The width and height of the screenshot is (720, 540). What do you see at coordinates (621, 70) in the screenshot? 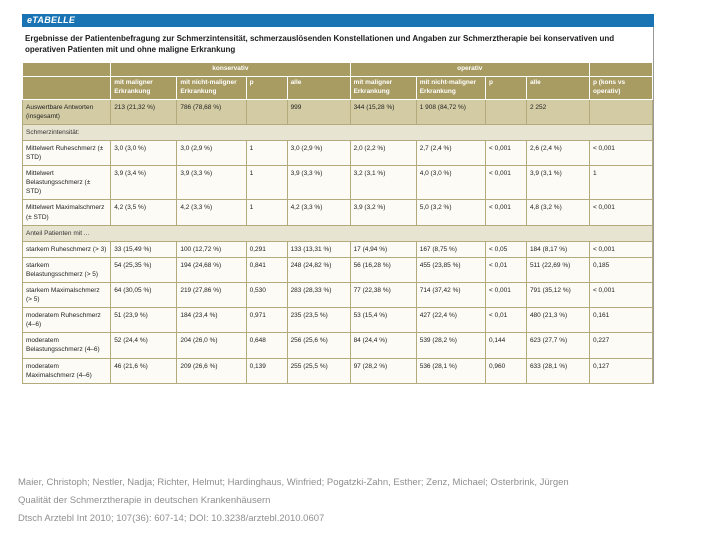
I see `group-header-spacer` at bounding box center [621, 70].